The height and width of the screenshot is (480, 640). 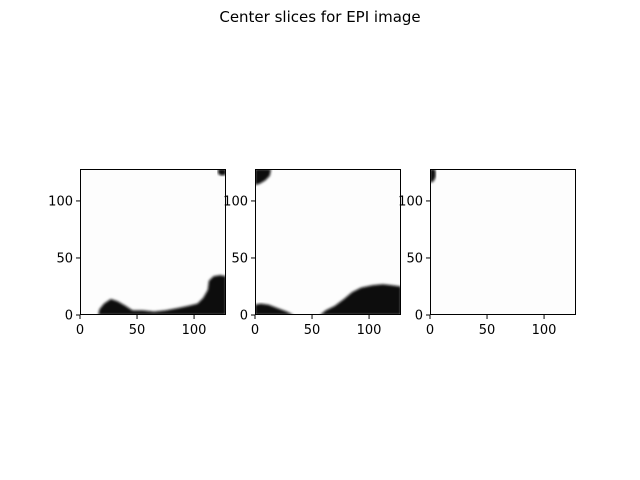 I want to click on panel-1: 0 50 100 0 50 100, so click(x=137, y=253).